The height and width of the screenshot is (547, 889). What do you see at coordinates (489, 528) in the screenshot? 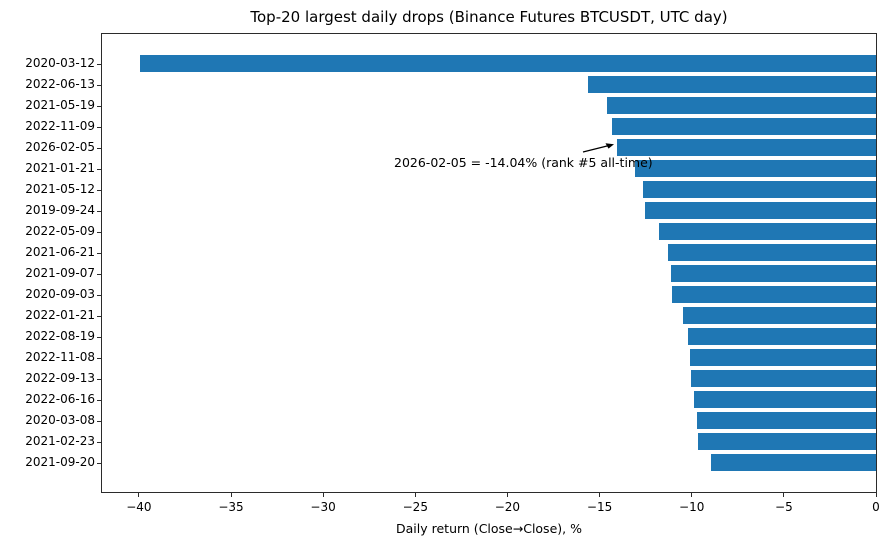
I see `x-axis-label: Daily return (Close→Close), %` at bounding box center [489, 528].